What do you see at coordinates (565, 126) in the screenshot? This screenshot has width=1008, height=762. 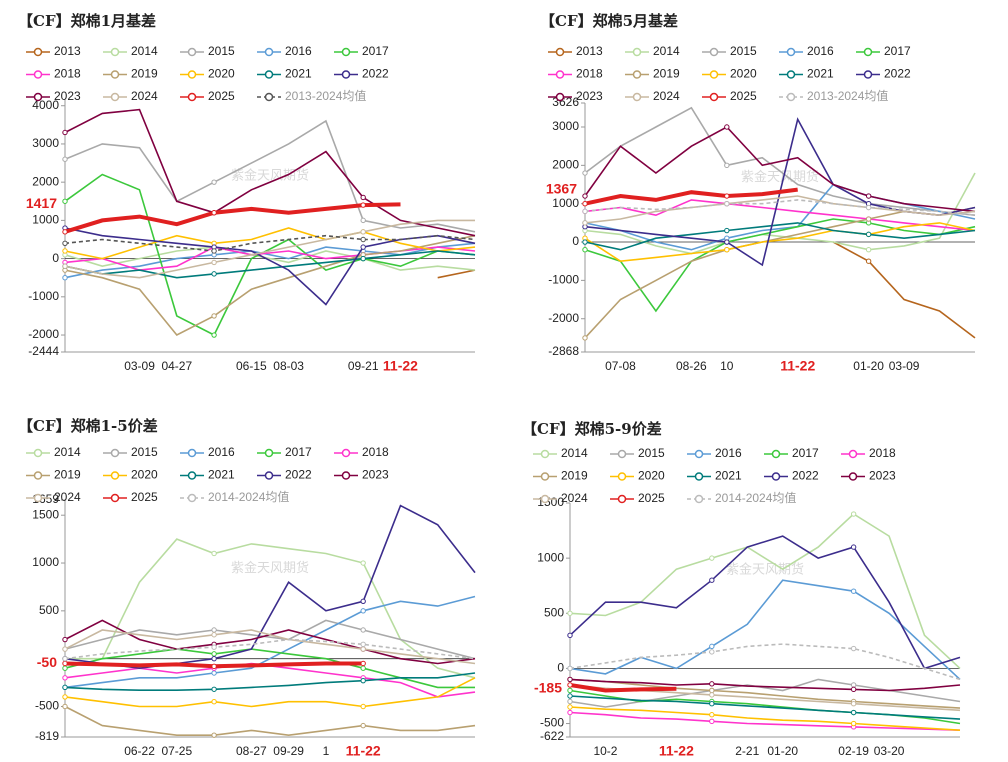 I see `y-tick-label: 3000` at bounding box center [565, 126].